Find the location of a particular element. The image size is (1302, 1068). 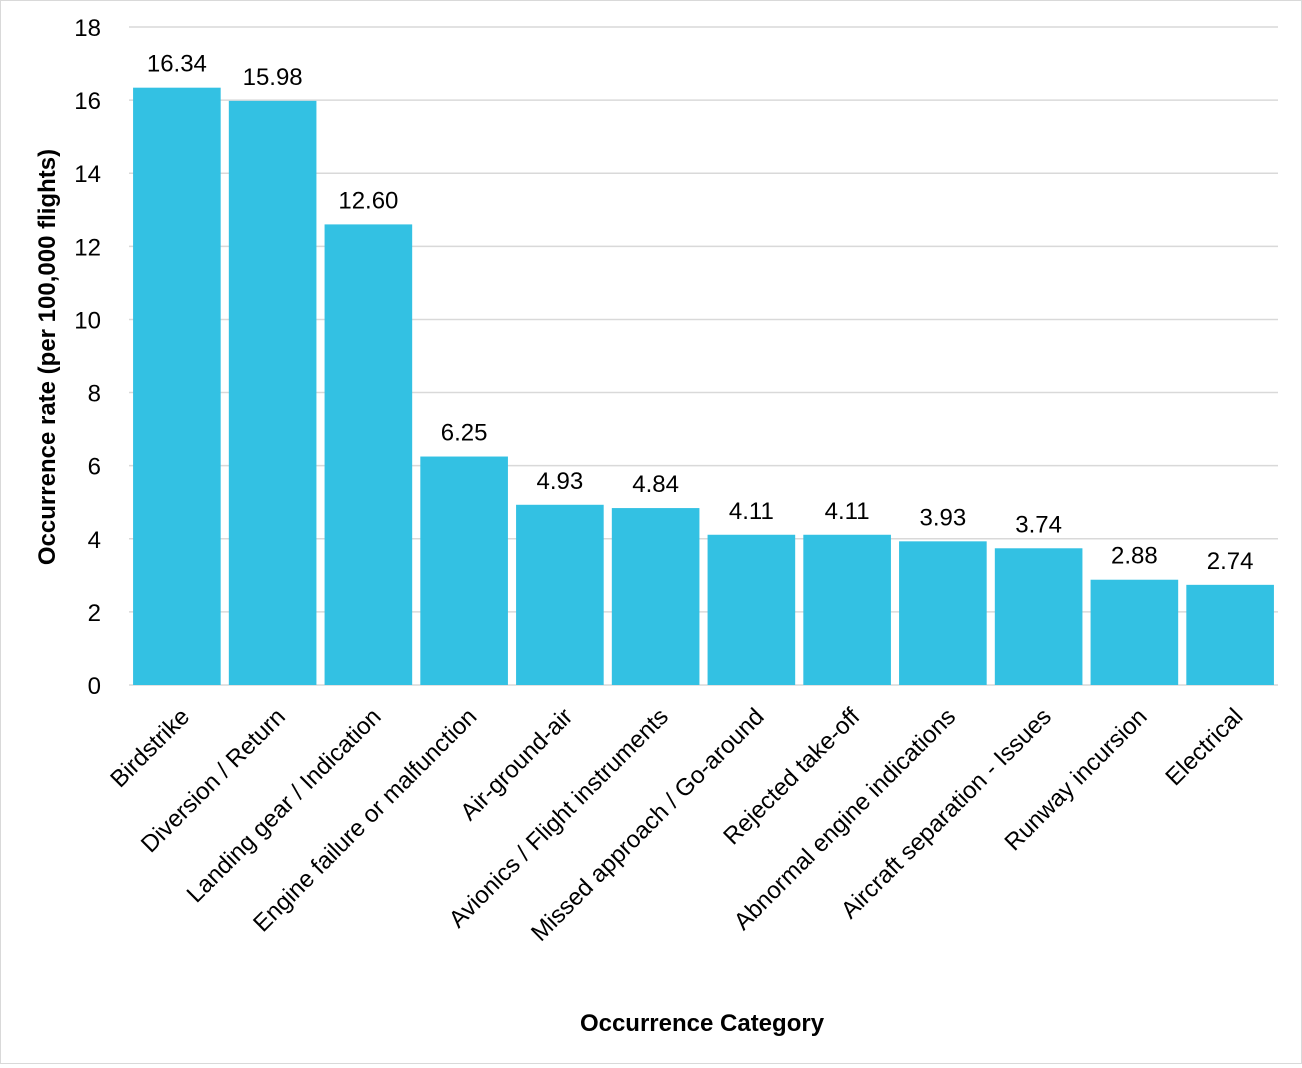

y-tick-label: 18 is located at coordinates (87, 28).